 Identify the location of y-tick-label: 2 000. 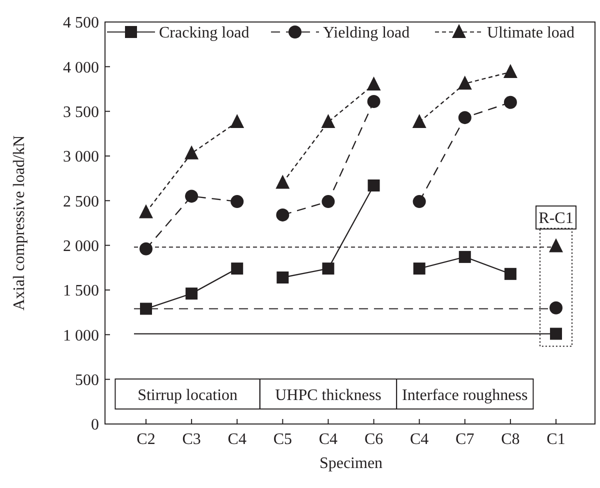
(81, 246).